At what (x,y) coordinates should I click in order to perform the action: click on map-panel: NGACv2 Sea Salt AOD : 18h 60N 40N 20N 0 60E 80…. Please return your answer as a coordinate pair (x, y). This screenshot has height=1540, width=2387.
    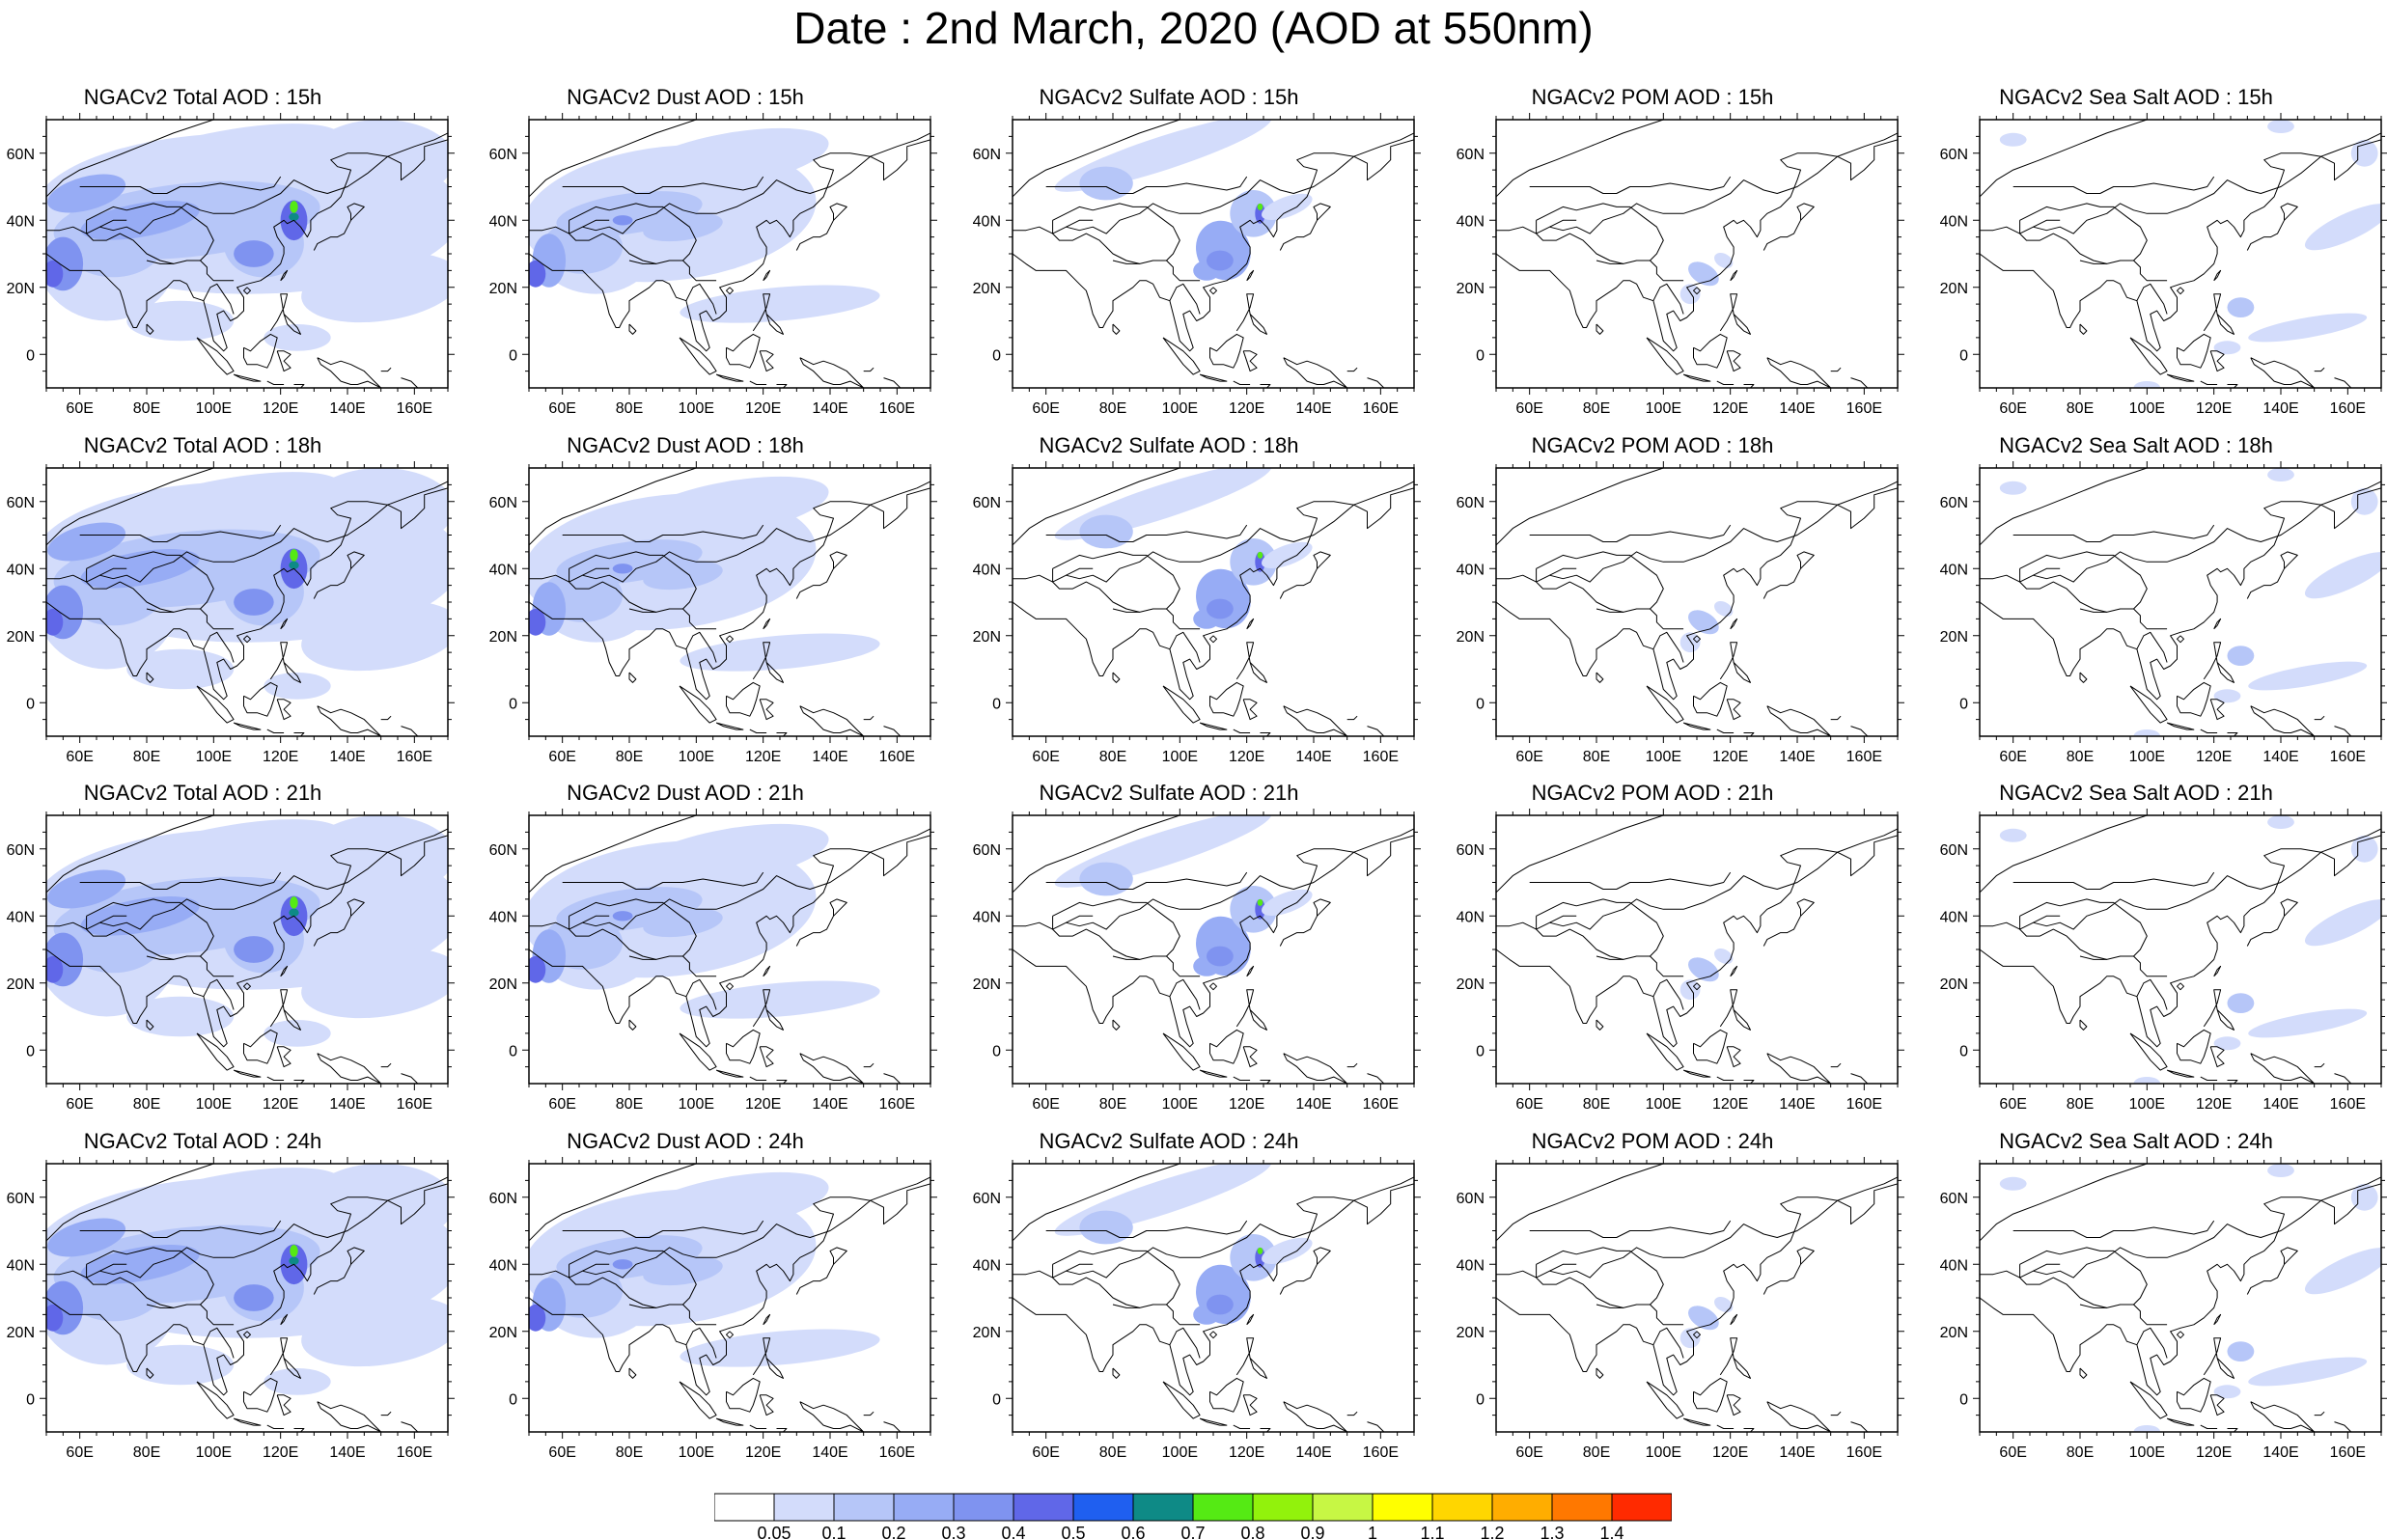
    Looking at the image, I should click on (2160, 599).